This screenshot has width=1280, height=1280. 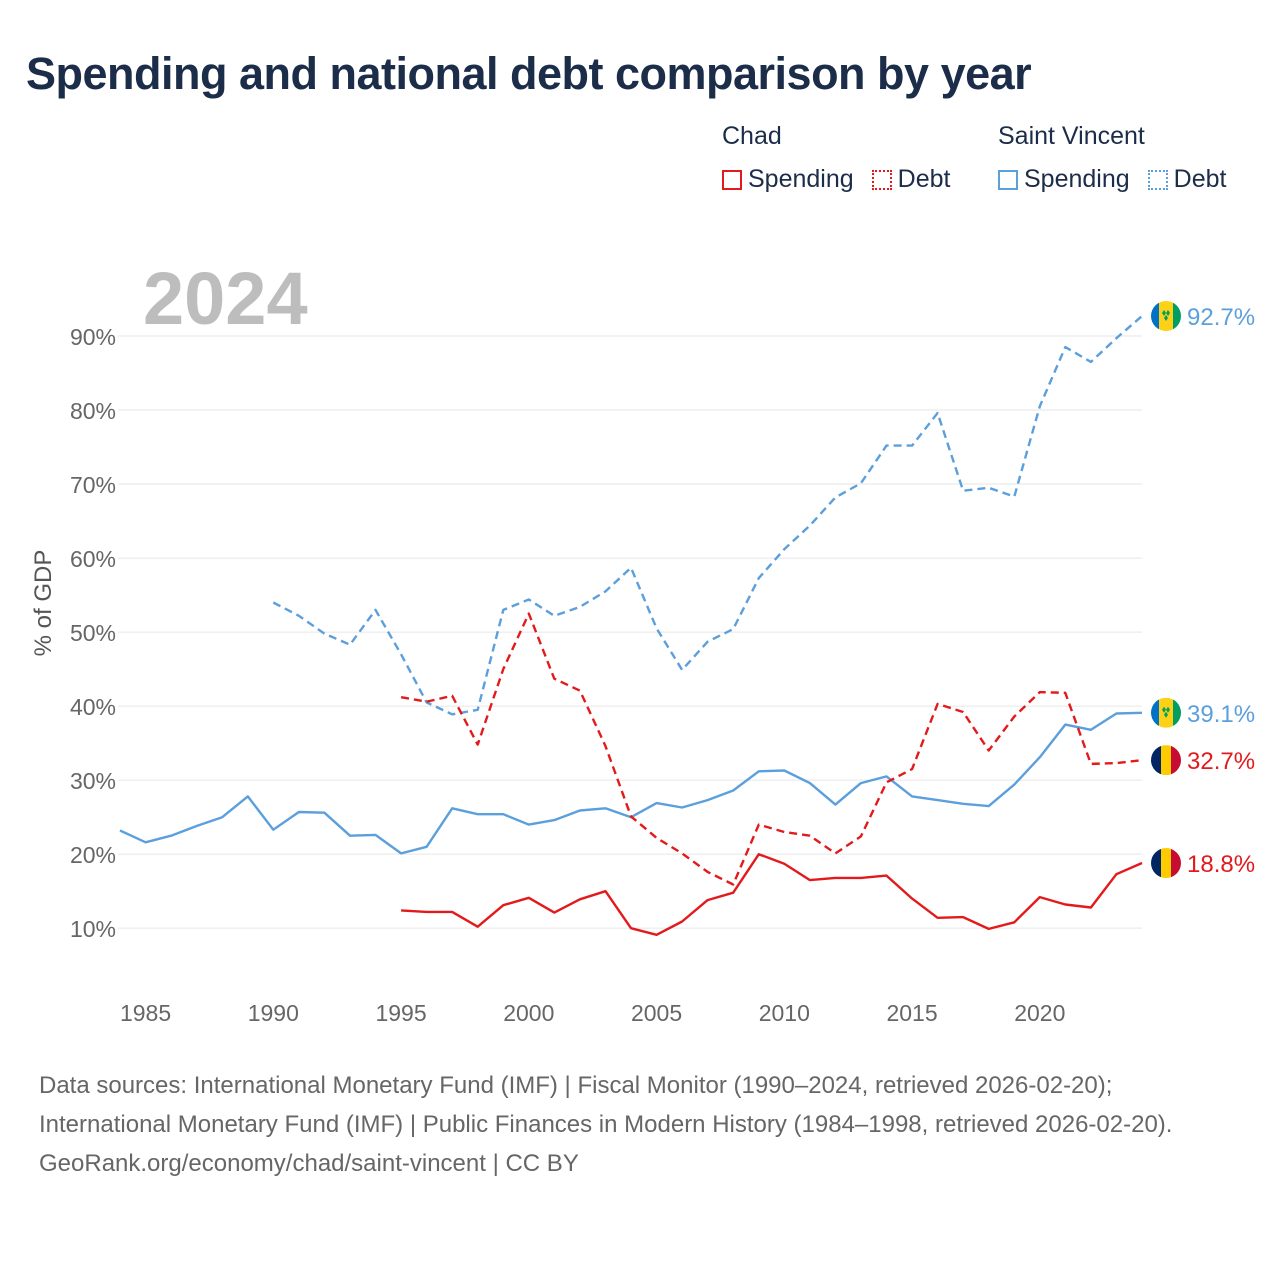 What do you see at coordinates (845, 158) in the screenshot?
I see `legend-group-chad: Chad Spending Debt` at bounding box center [845, 158].